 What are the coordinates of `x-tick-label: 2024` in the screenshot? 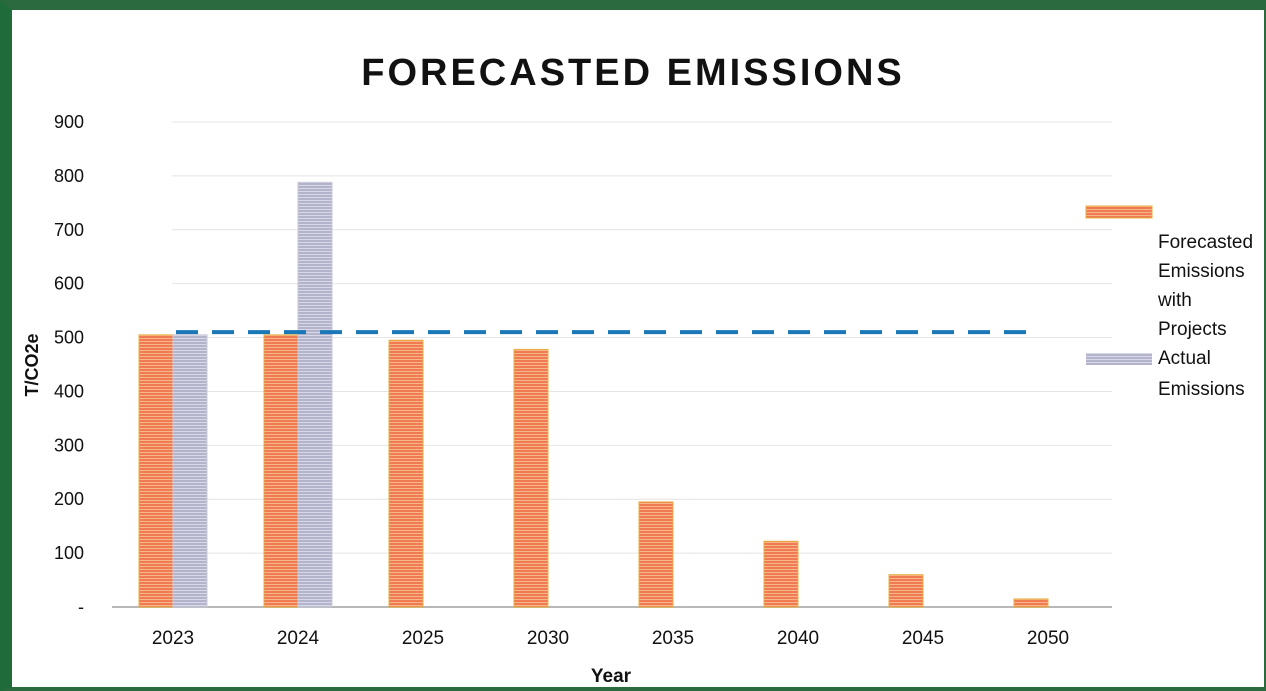 It's located at (298, 638).